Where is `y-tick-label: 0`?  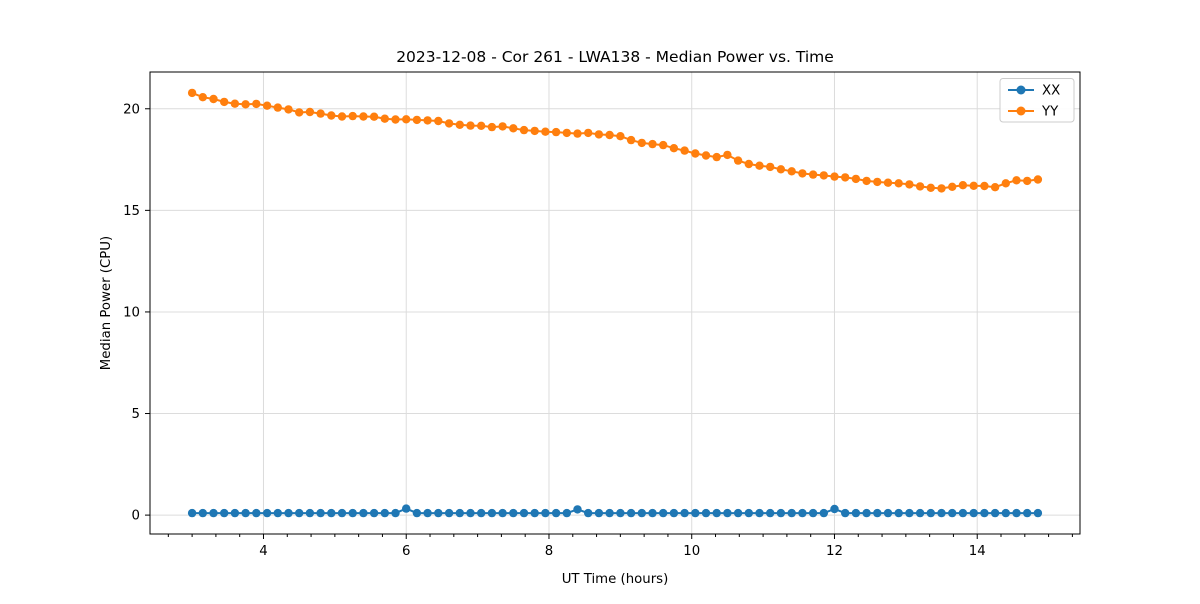
y-tick-label: 0 is located at coordinates (136, 516).